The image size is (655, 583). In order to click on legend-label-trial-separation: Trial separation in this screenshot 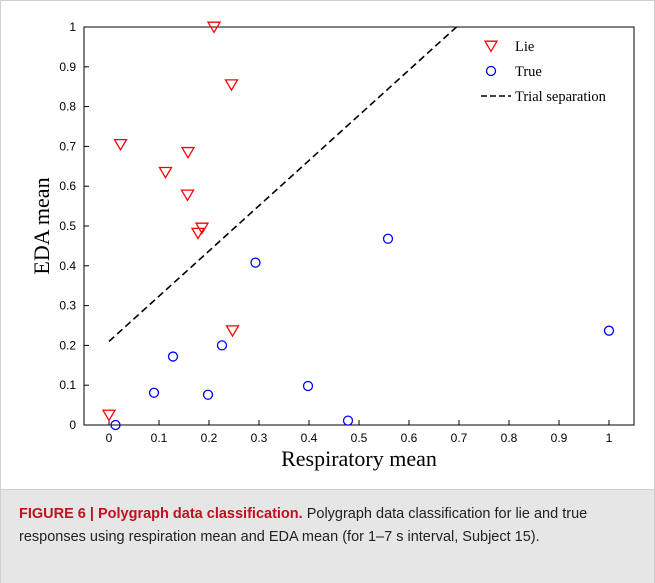, I will do `click(561, 97)`.